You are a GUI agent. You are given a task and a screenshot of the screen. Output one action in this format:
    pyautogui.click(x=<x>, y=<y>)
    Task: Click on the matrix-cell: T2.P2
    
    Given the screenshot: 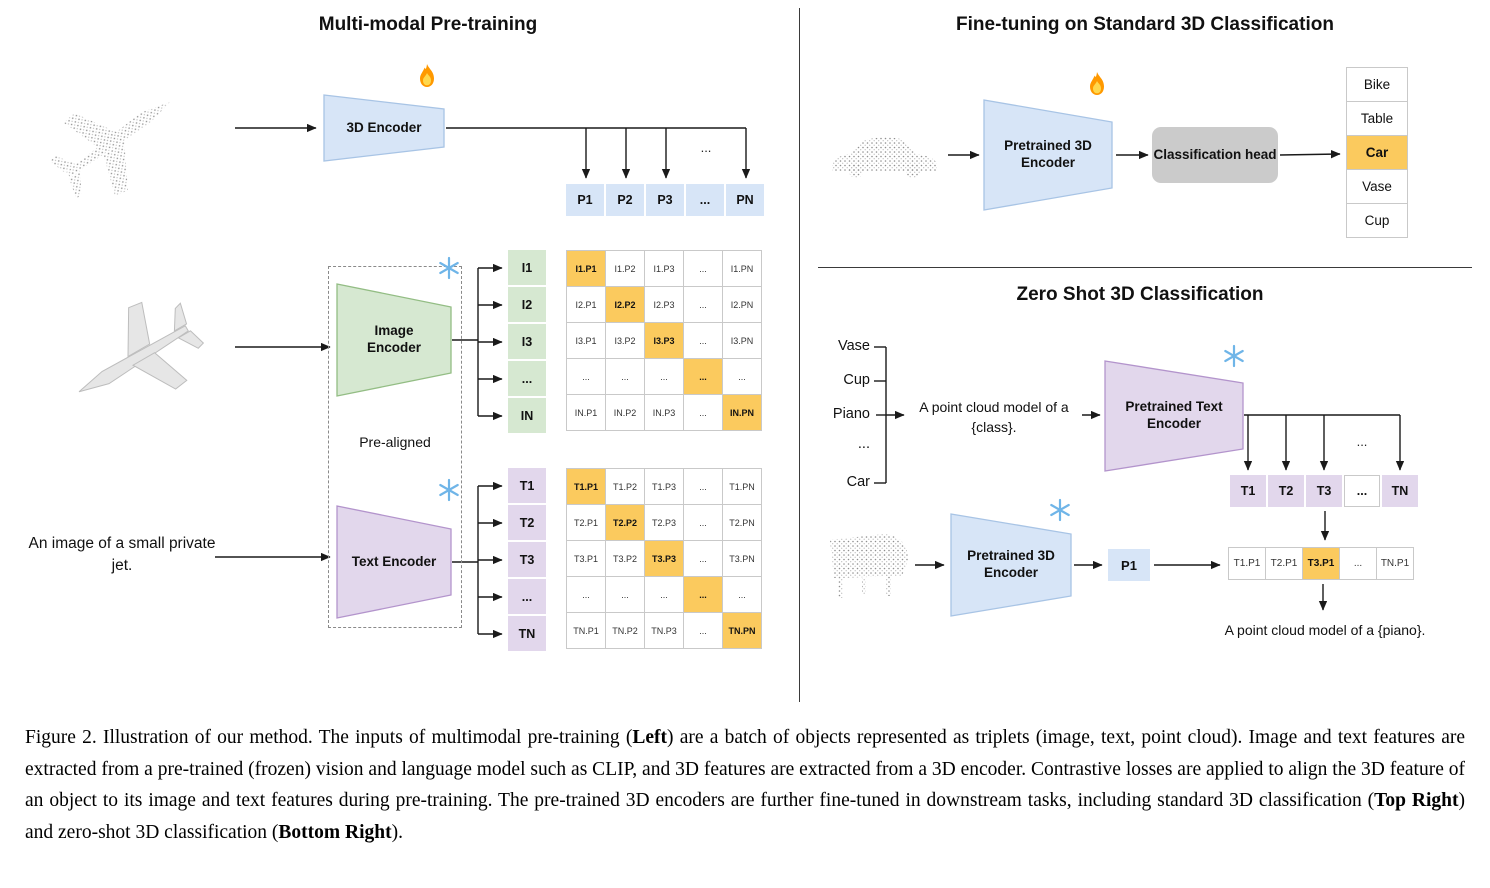 What is the action you would take?
    pyautogui.click(x=625, y=522)
    